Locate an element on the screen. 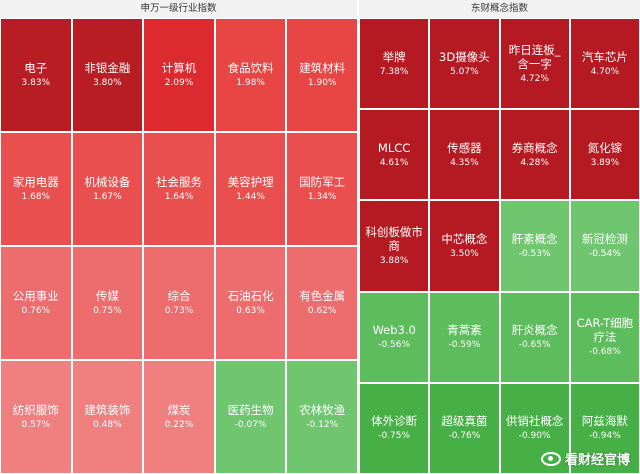  concept-tile: 供销社概念 -0.90% is located at coordinates (534, 428).